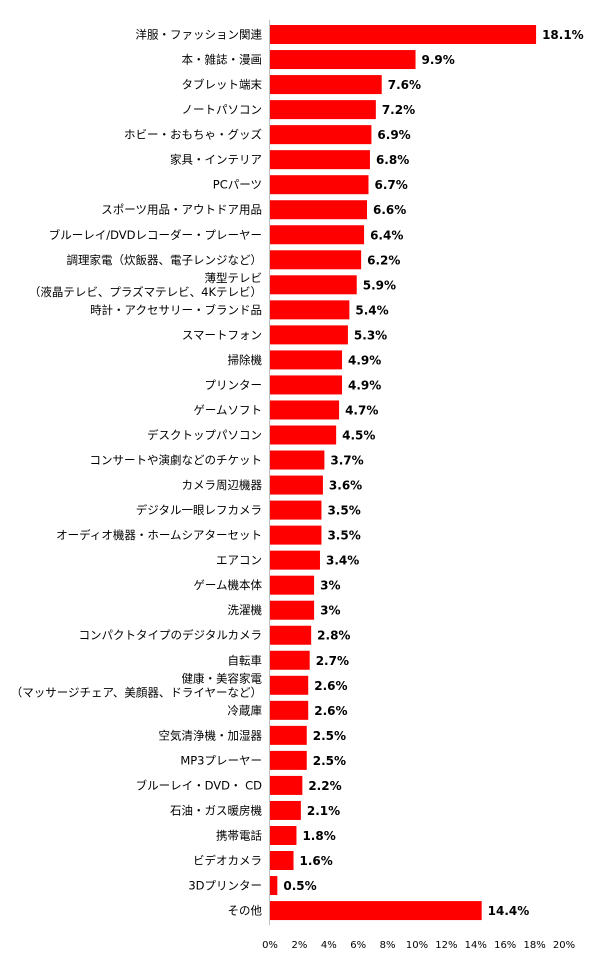 This screenshot has width=598, height=966. What do you see at coordinates (222, 485) in the screenshot?
I see `category-label: カメラ周辺機器` at bounding box center [222, 485].